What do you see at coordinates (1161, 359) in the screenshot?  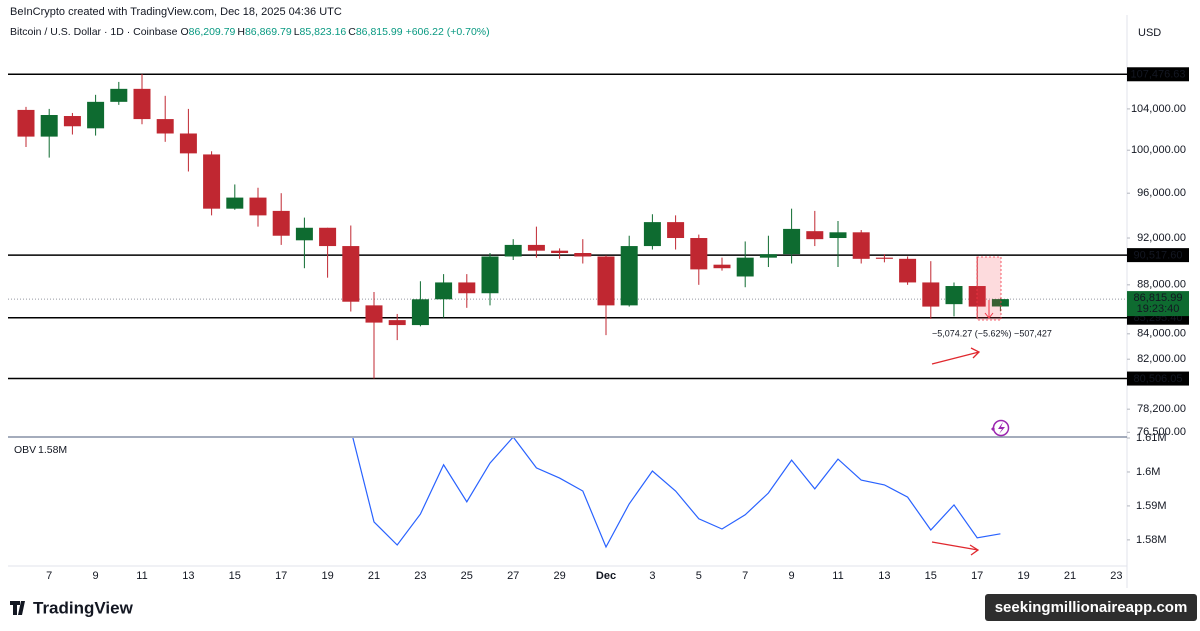 I see `y-tick-label: 82,000.00` at bounding box center [1161, 359].